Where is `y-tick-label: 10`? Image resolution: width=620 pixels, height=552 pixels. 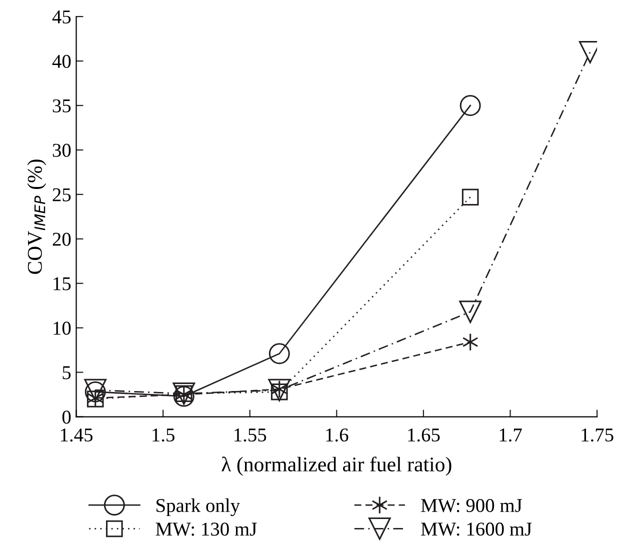
y-tick-label: 10 is located at coordinates (62, 328).